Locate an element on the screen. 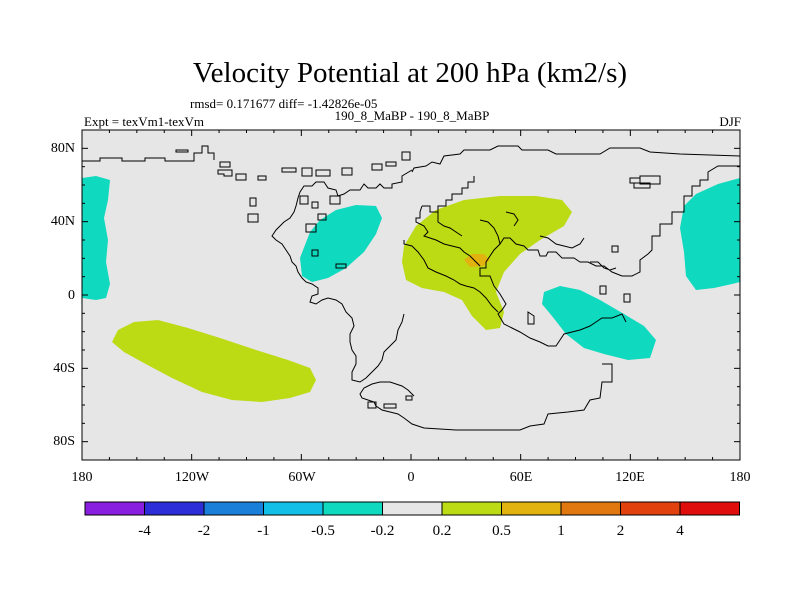  colorbar-label: -1 is located at coordinates (263, 531).